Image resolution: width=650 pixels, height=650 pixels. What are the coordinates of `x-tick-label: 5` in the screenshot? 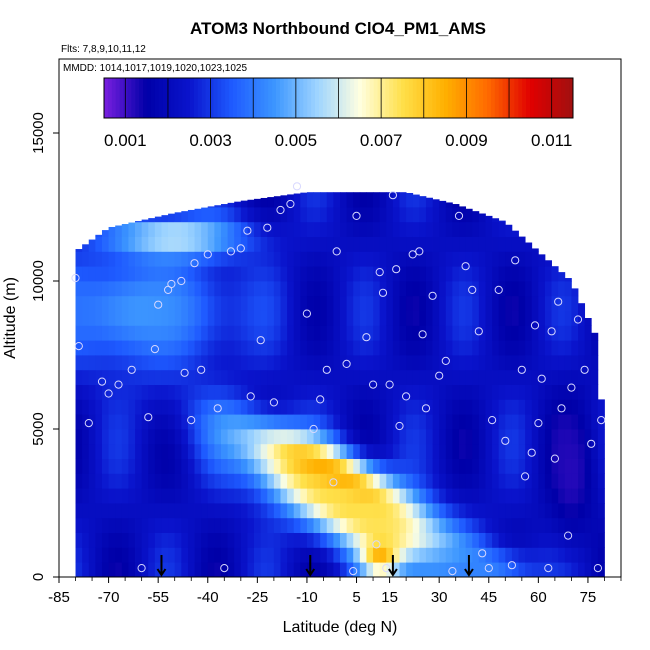 It's located at (356, 597).